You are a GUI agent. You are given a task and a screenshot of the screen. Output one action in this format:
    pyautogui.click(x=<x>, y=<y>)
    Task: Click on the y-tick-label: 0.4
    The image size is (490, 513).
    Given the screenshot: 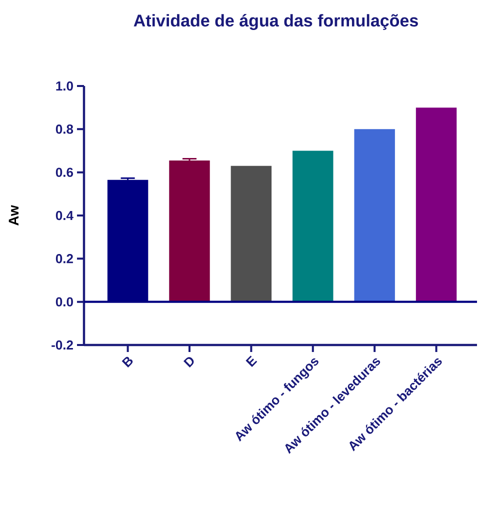 What is the action you would take?
    pyautogui.click(x=65, y=215)
    